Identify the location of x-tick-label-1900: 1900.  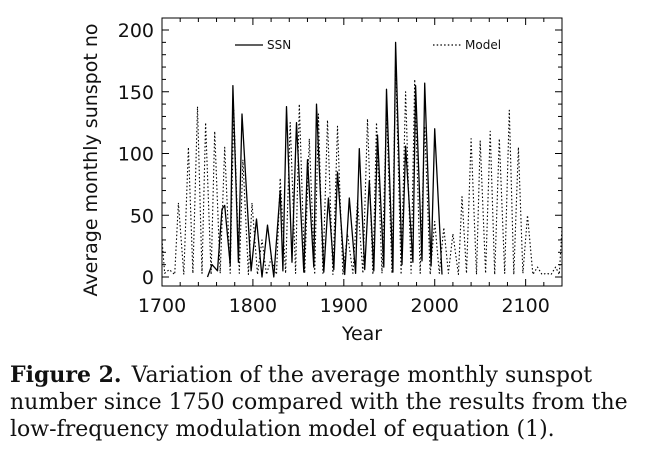
(344, 306).